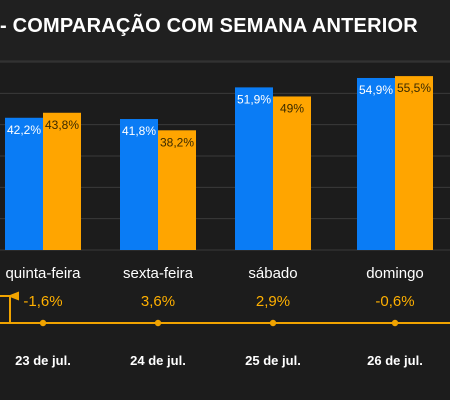  What do you see at coordinates (225, 61) in the screenshot?
I see `header-divider` at bounding box center [225, 61].